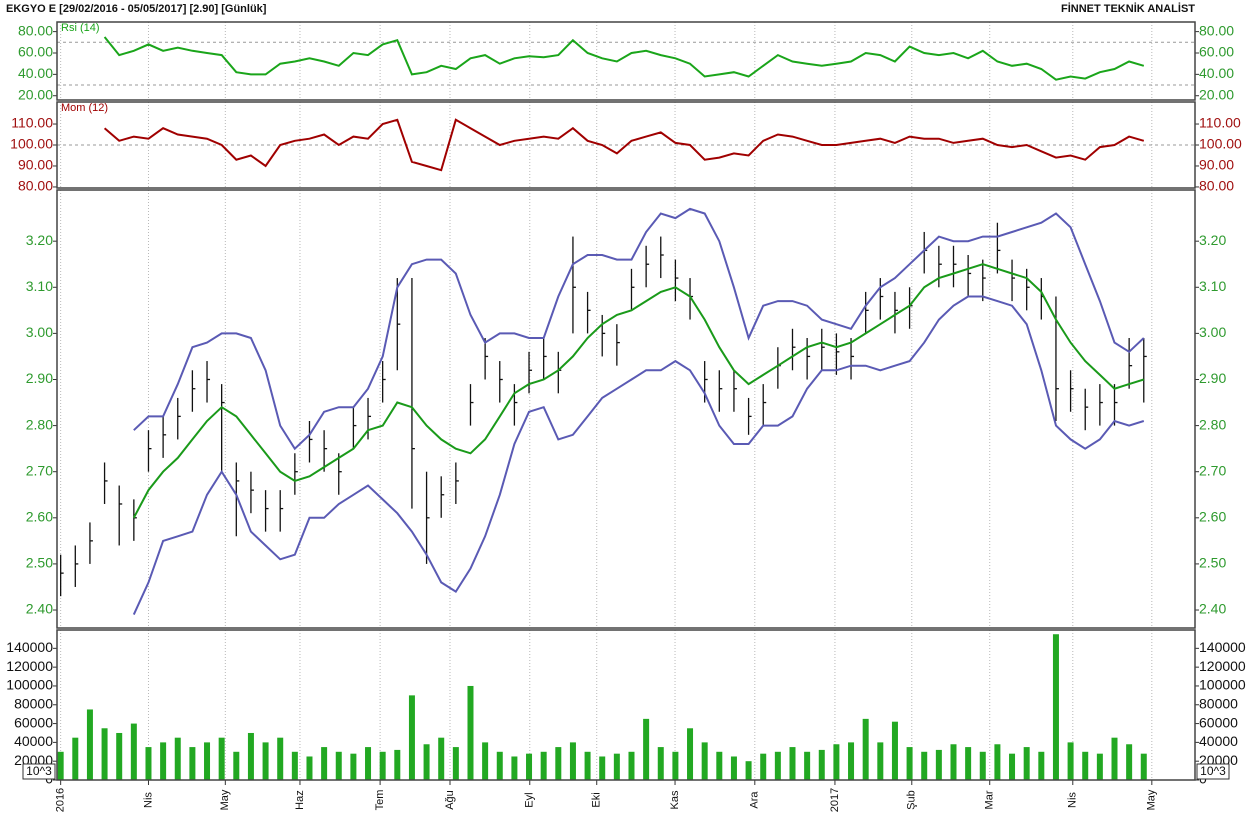  I want to click on x-tick-label: Kas, so click(675, 799).